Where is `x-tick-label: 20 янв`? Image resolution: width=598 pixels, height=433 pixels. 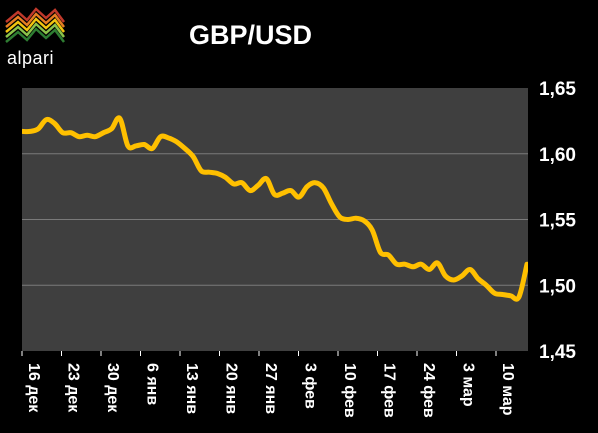 x-tick-label: 20 янв is located at coordinates (231, 388).